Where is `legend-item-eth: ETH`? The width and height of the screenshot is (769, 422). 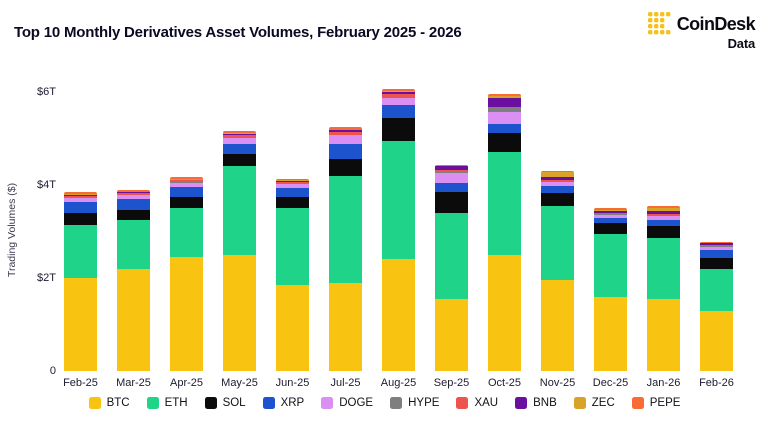
legend-item-eth: ETH is located at coordinates (167, 403).